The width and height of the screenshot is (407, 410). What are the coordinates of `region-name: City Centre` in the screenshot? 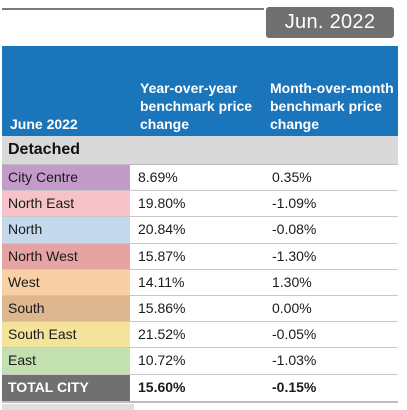 It's located at (66, 178).